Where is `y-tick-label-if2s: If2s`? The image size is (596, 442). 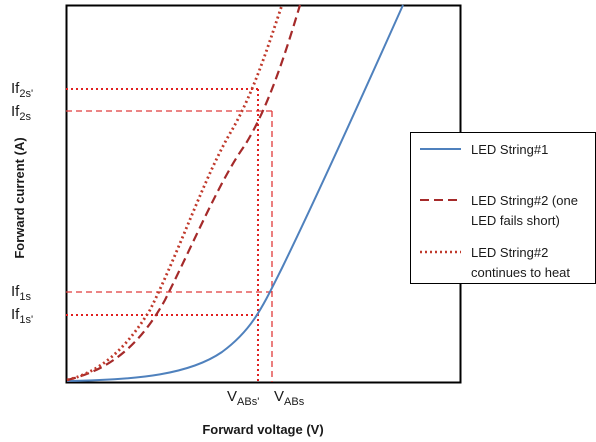
y-tick-label-if2s: If2s is located at coordinates (21, 113).